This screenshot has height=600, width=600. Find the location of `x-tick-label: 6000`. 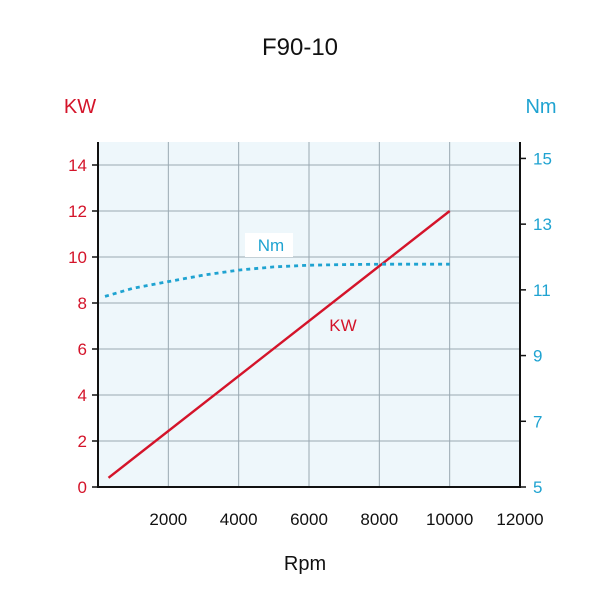

x-tick-label: 6000 is located at coordinates (309, 519).